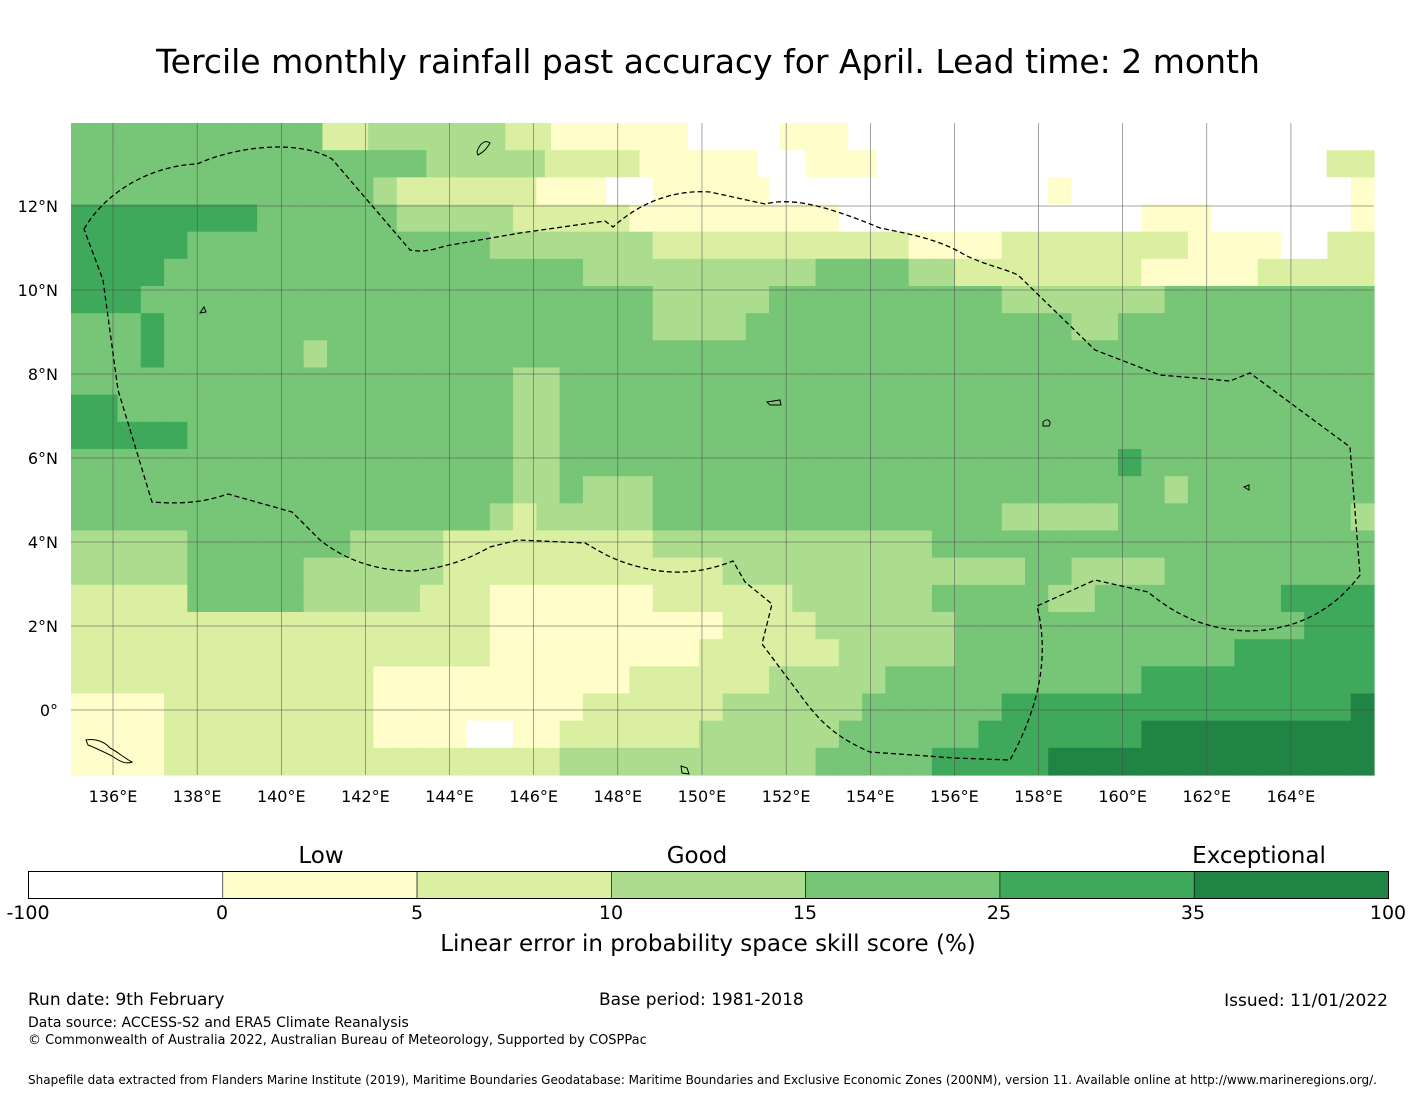  What do you see at coordinates (999, 913) in the screenshot?
I see `colorbar-tick: 25` at bounding box center [999, 913].